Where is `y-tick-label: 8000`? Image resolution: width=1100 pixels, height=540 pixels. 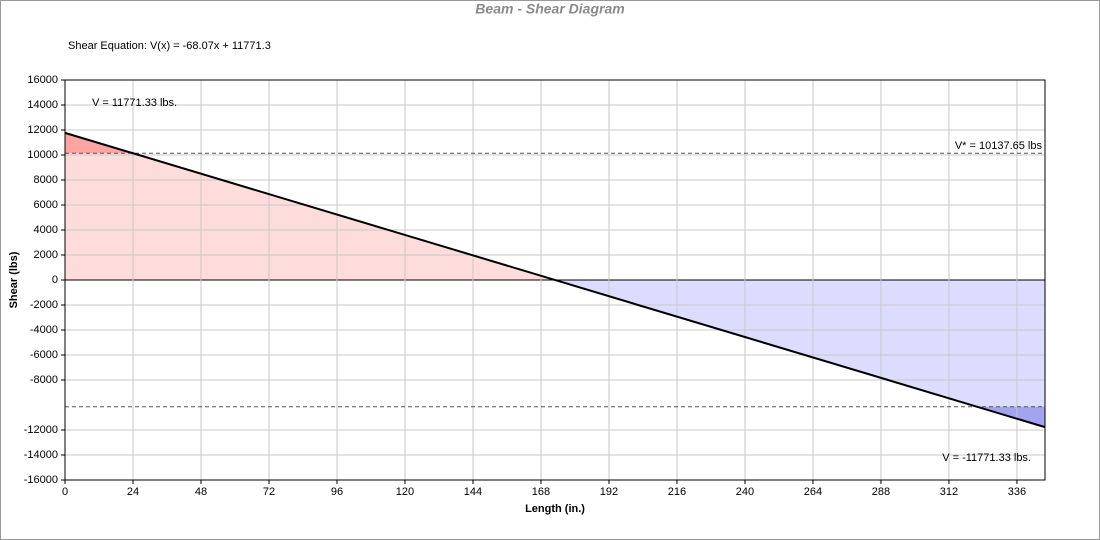
y-tick-label: 8000 is located at coordinates (46, 180).